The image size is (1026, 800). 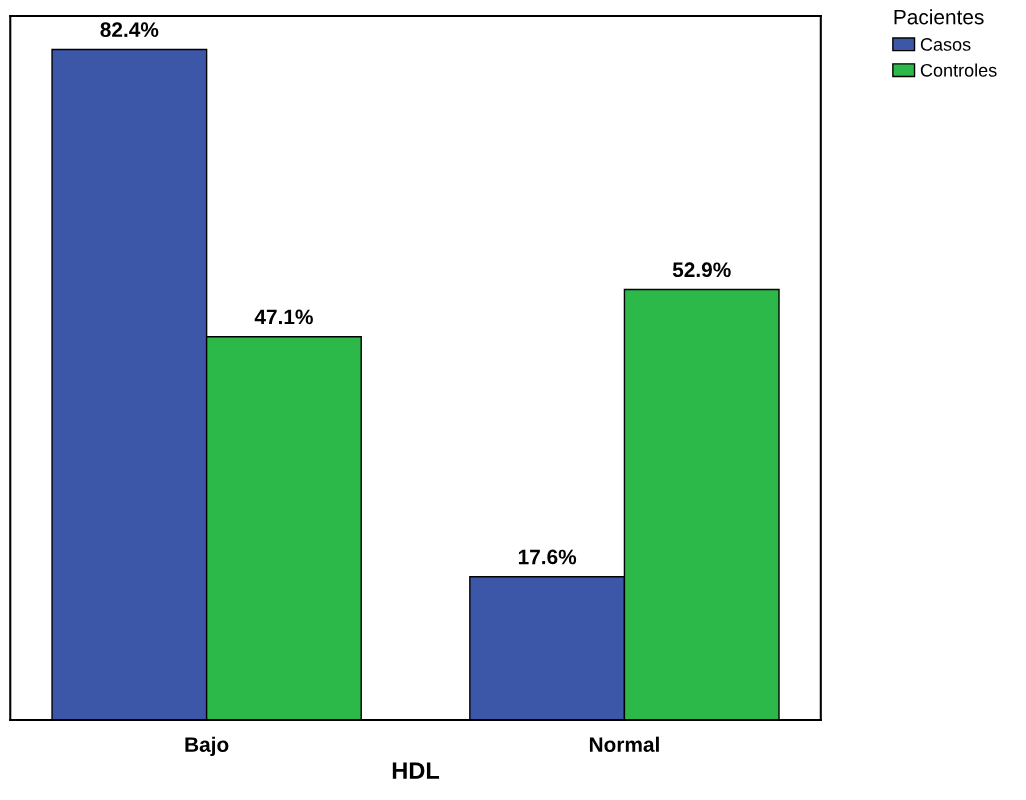 I want to click on data-label: 17.6%, so click(x=547, y=557).